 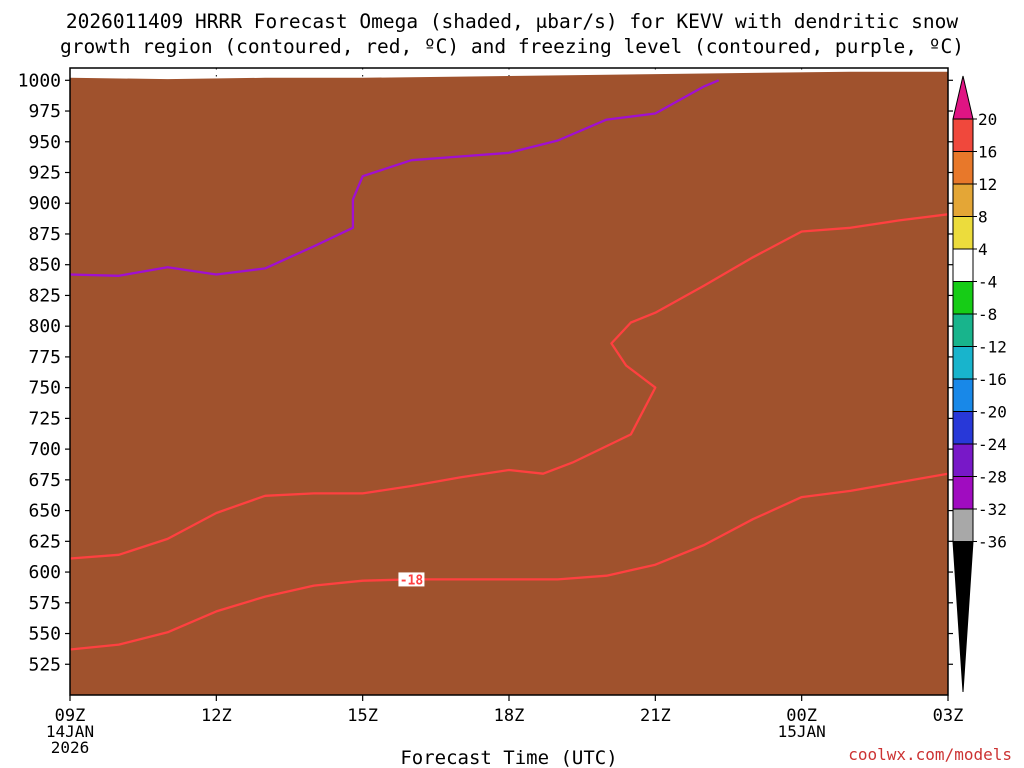 I want to click on x-tick-label: 21Z, so click(x=655, y=716).